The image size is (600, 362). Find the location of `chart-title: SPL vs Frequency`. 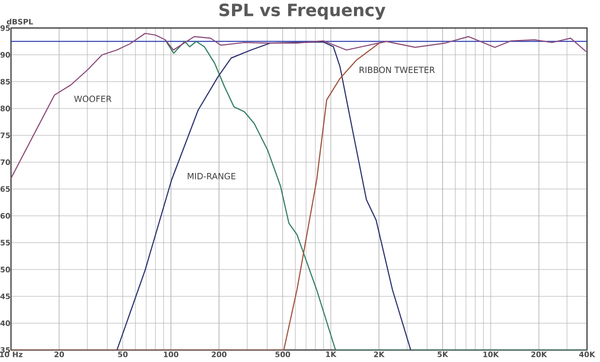

chart-title: SPL vs Frequency is located at coordinates (303, 12).